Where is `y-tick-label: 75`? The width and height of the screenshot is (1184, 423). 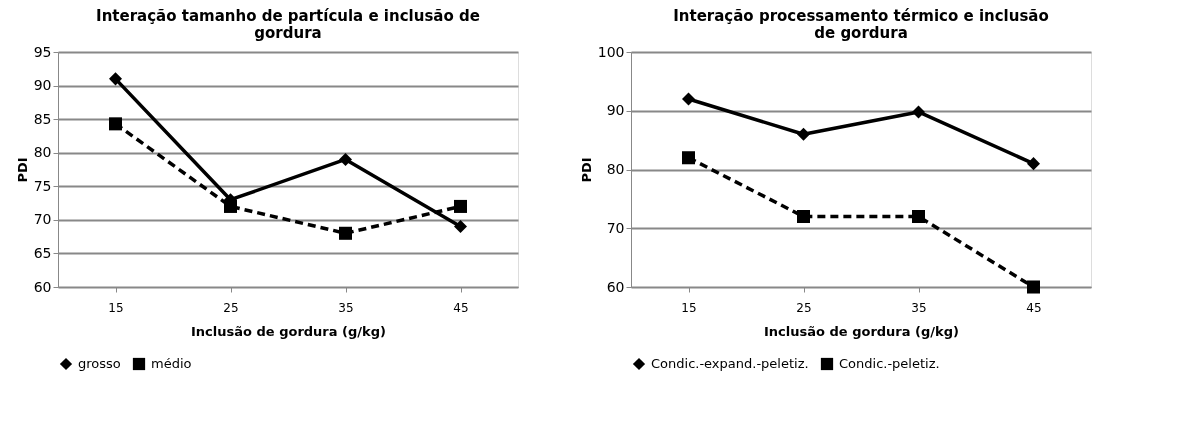
y-tick-label: 75 is located at coordinates (42, 185).